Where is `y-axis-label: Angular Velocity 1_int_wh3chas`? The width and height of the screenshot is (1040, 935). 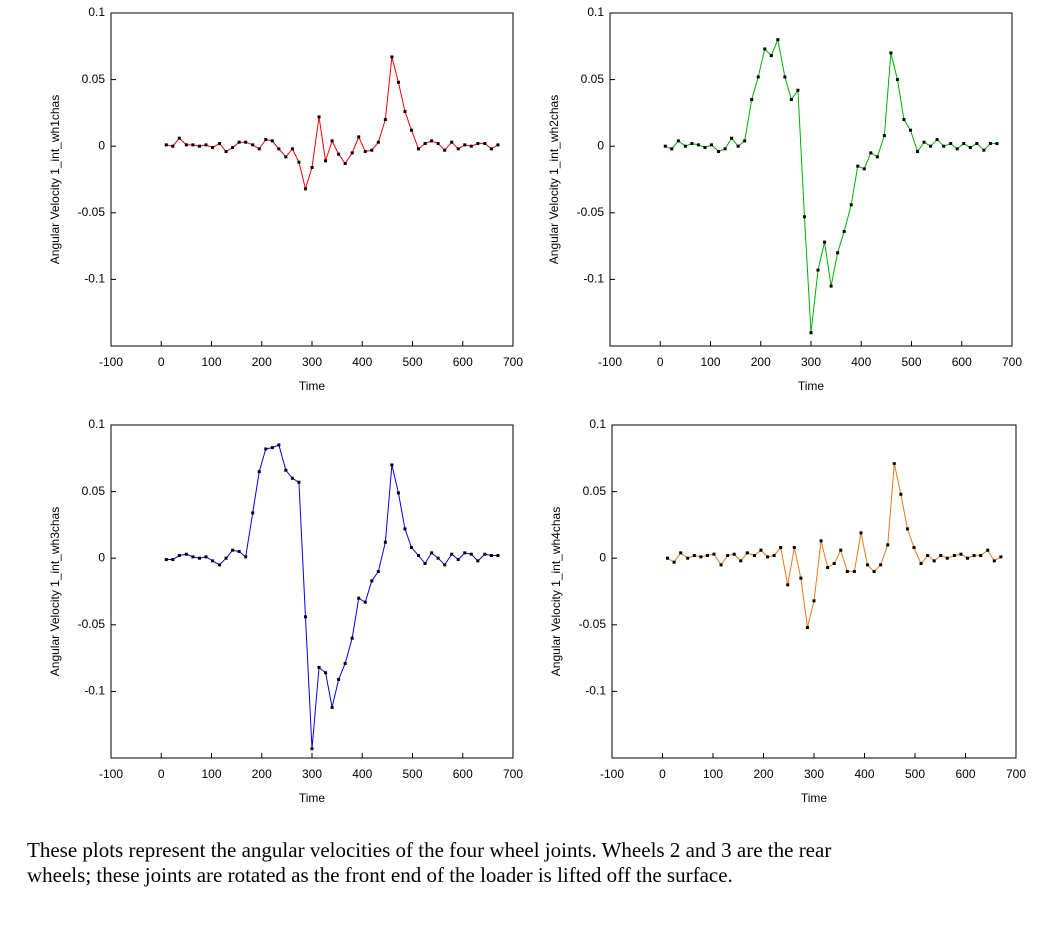
y-axis-label: Angular Velocity 1_int_wh3chas is located at coordinates (55, 591).